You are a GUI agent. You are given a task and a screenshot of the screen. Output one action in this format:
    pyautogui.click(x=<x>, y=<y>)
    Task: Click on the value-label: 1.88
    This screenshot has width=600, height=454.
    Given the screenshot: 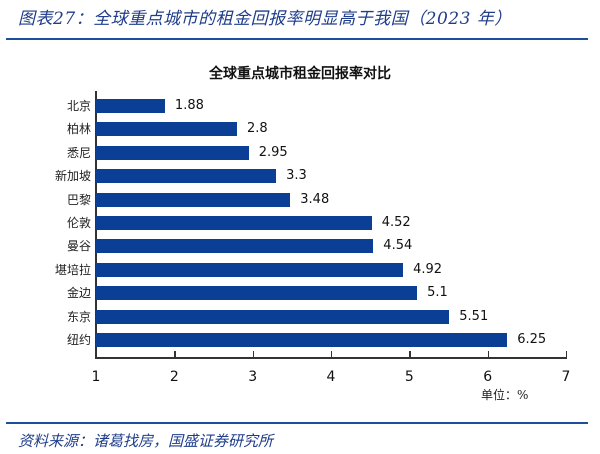 What is the action you would take?
    pyautogui.click(x=189, y=105)
    